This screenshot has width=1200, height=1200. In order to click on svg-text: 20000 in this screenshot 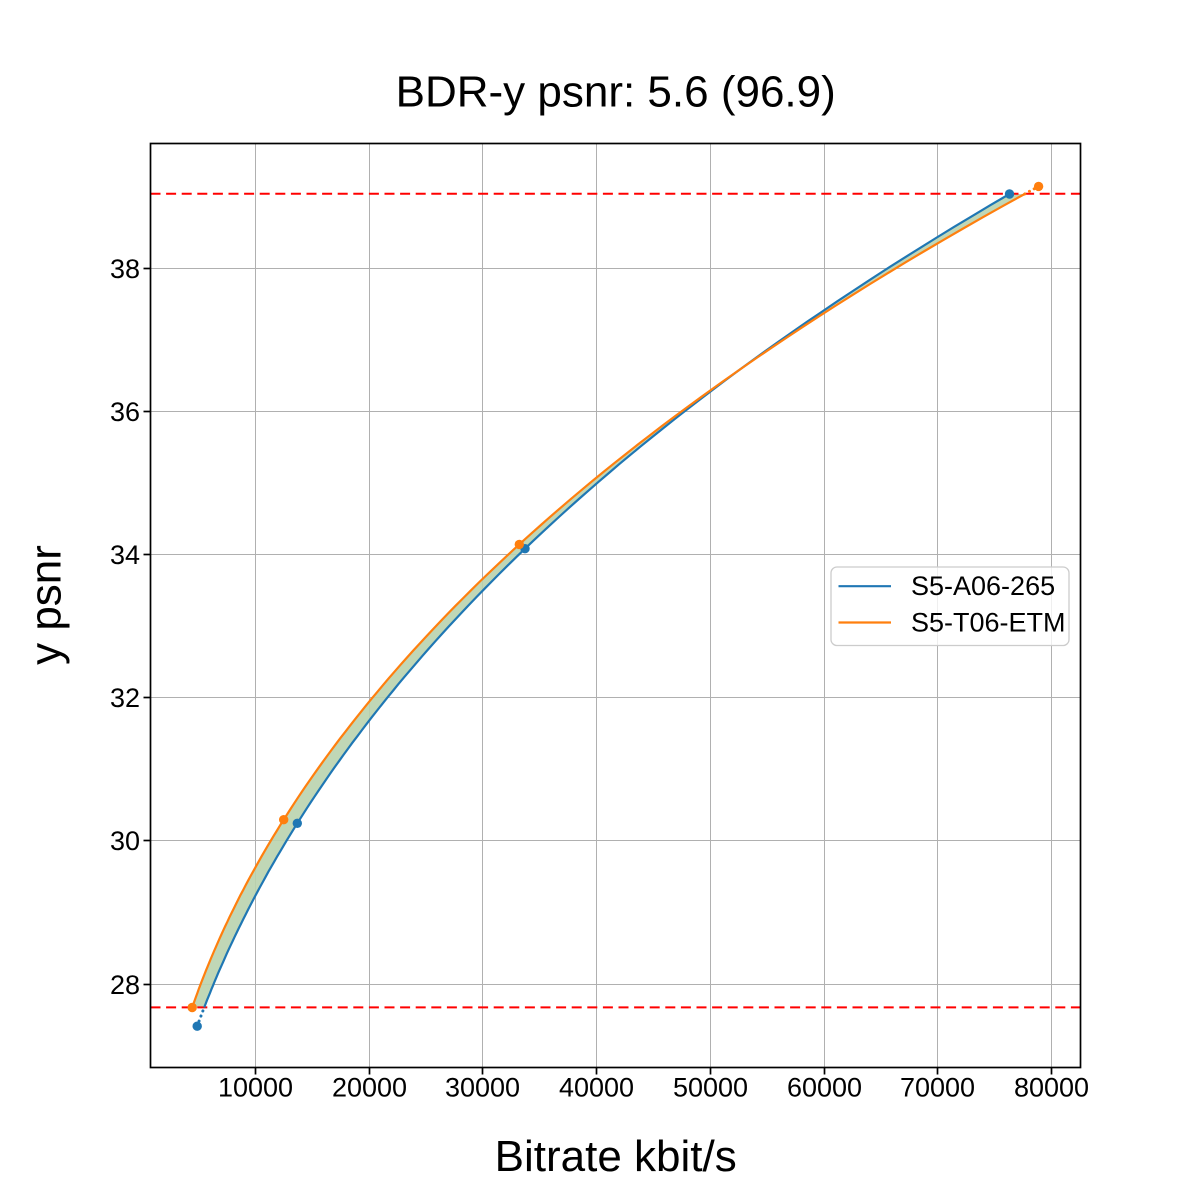, I will do `click(369, 1088)`.